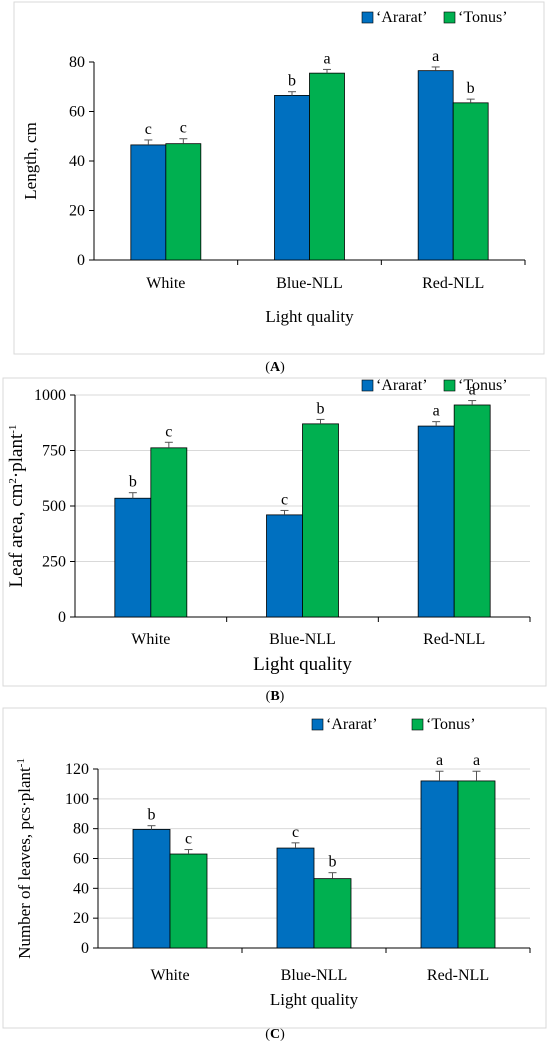  I want to click on y-tick-label: 250, so click(54, 562).